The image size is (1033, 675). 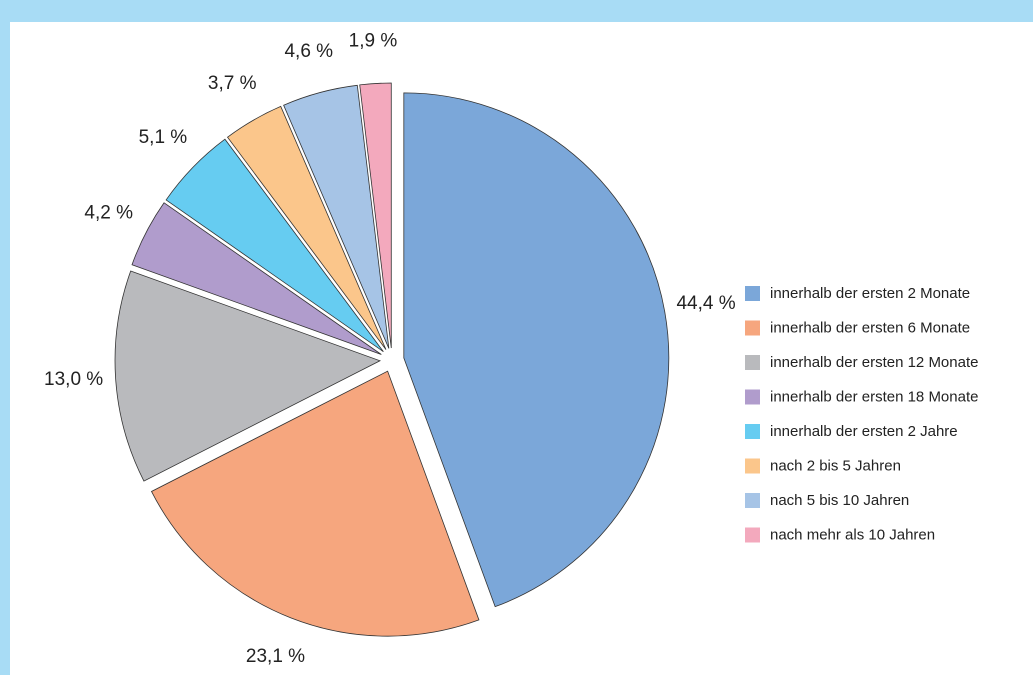 I want to click on legend-label: innerhalb der ersten 12 Monate, so click(x=874, y=362).